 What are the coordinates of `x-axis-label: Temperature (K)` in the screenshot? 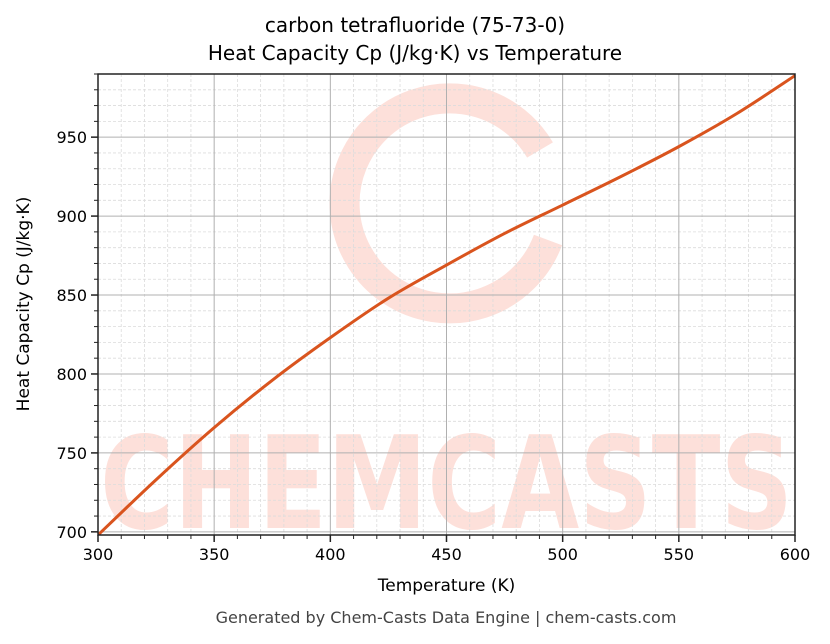 It's located at (446, 586).